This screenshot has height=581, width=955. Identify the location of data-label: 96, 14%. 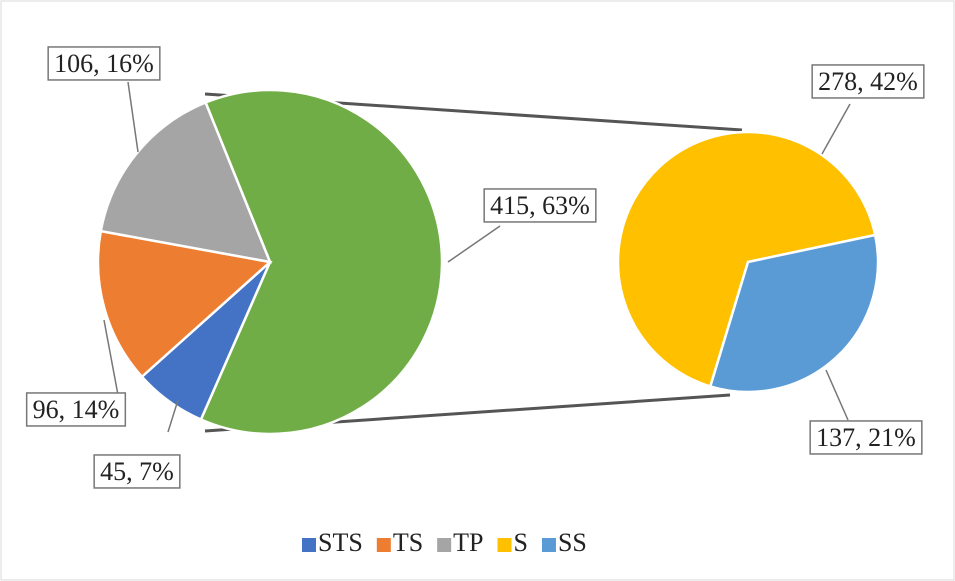
(76, 409).